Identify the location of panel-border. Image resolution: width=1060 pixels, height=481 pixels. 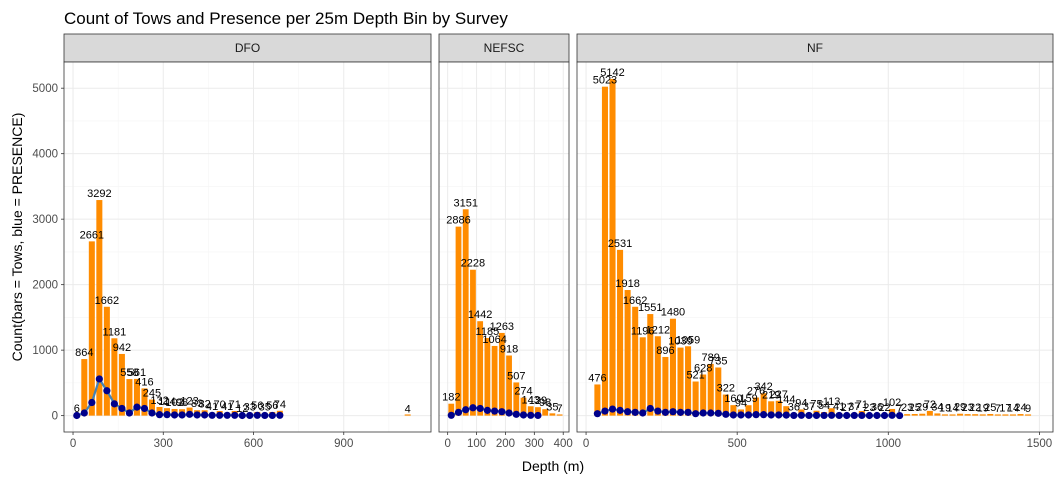
(504, 247).